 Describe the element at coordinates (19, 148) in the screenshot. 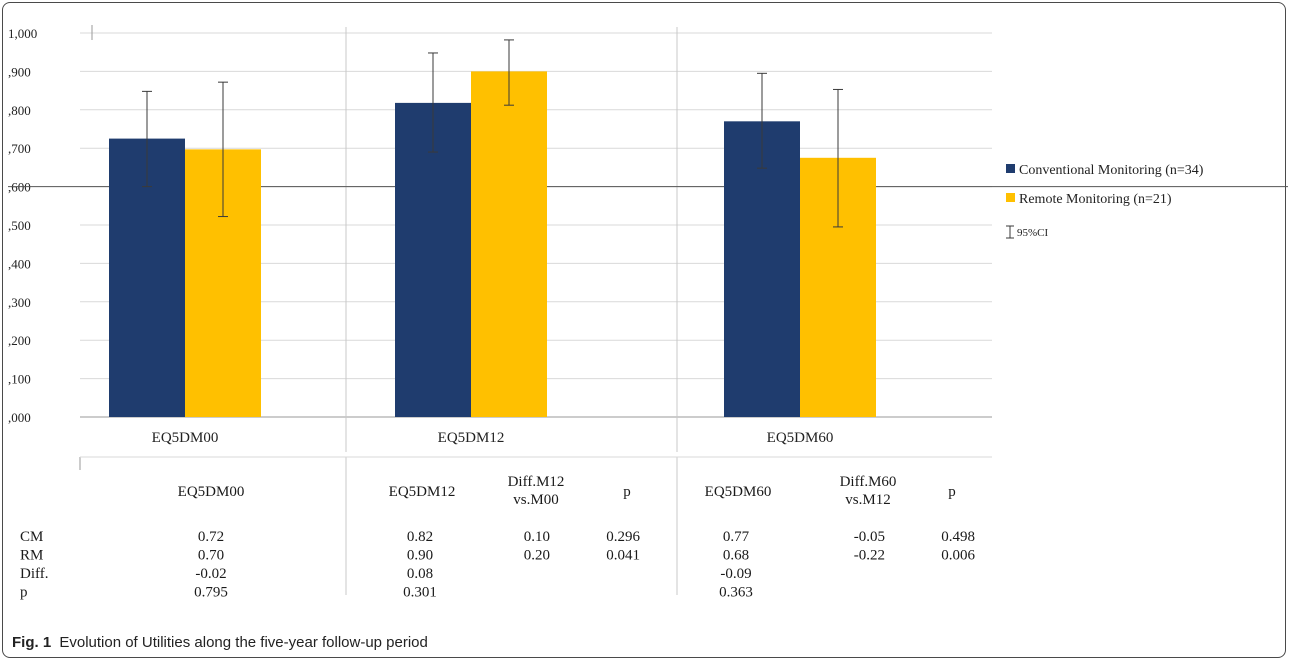

I see `y-tick-label: ,700` at that location.